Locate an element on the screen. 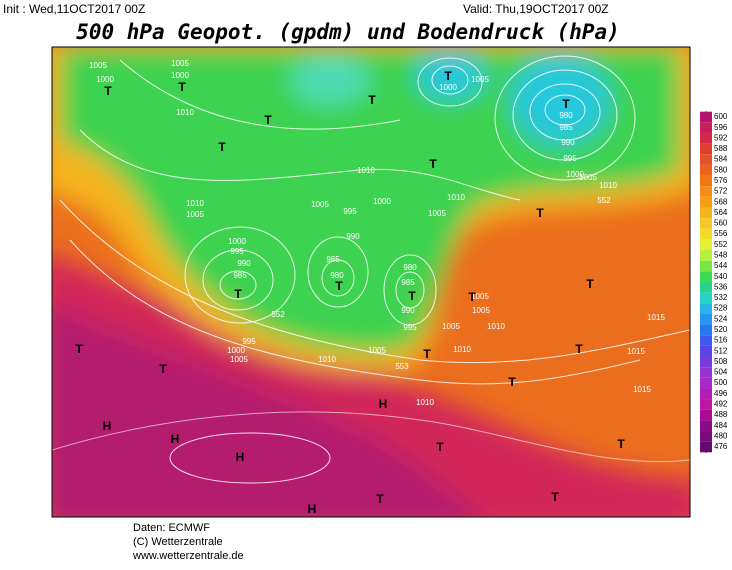 This screenshot has height=570, width=732. colorbar-label: 480 is located at coordinates (721, 435).